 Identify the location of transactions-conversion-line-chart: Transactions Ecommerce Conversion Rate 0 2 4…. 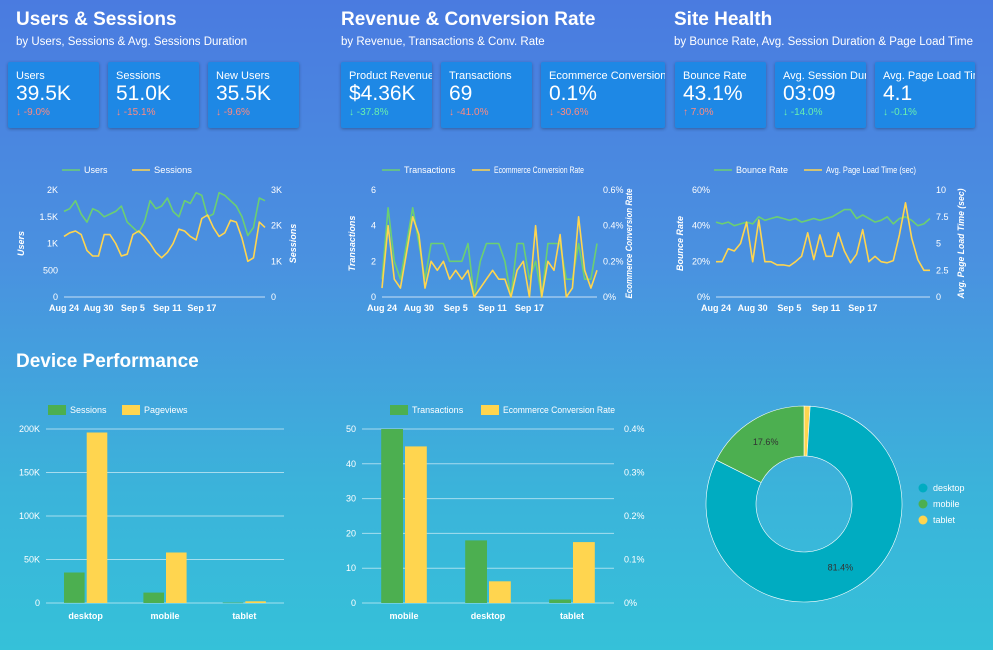
(490, 239).